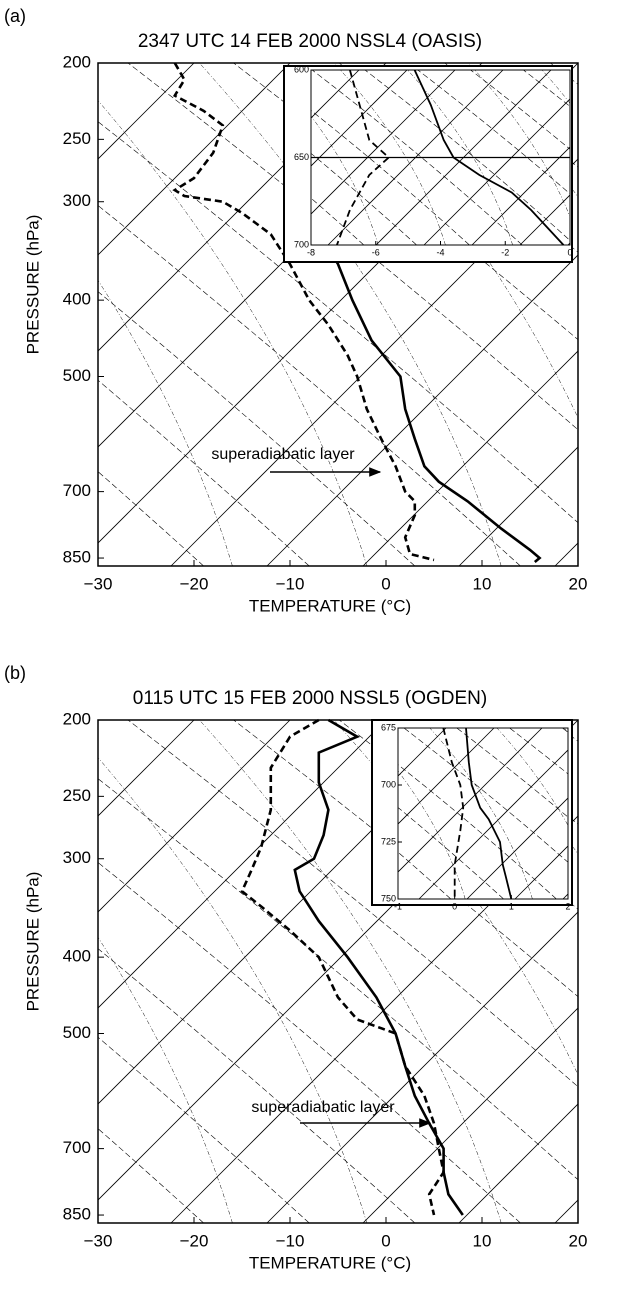 The width and height of the screenshot is (617, 1300). Describe the element at coordinates (290, 1240) in the screenshot. I see `x-tick-label: −10` at that location.